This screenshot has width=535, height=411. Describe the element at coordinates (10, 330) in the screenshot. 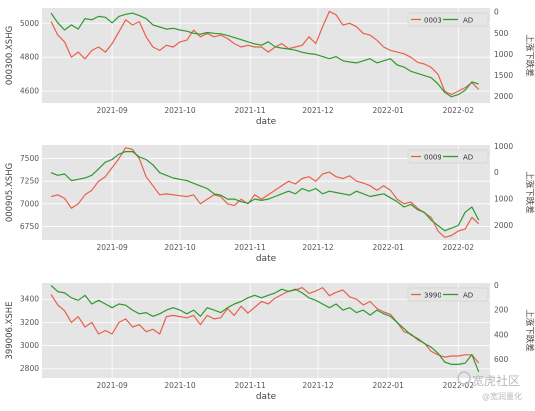

I see `y-axis-label: 399006.XSHE` at that location.